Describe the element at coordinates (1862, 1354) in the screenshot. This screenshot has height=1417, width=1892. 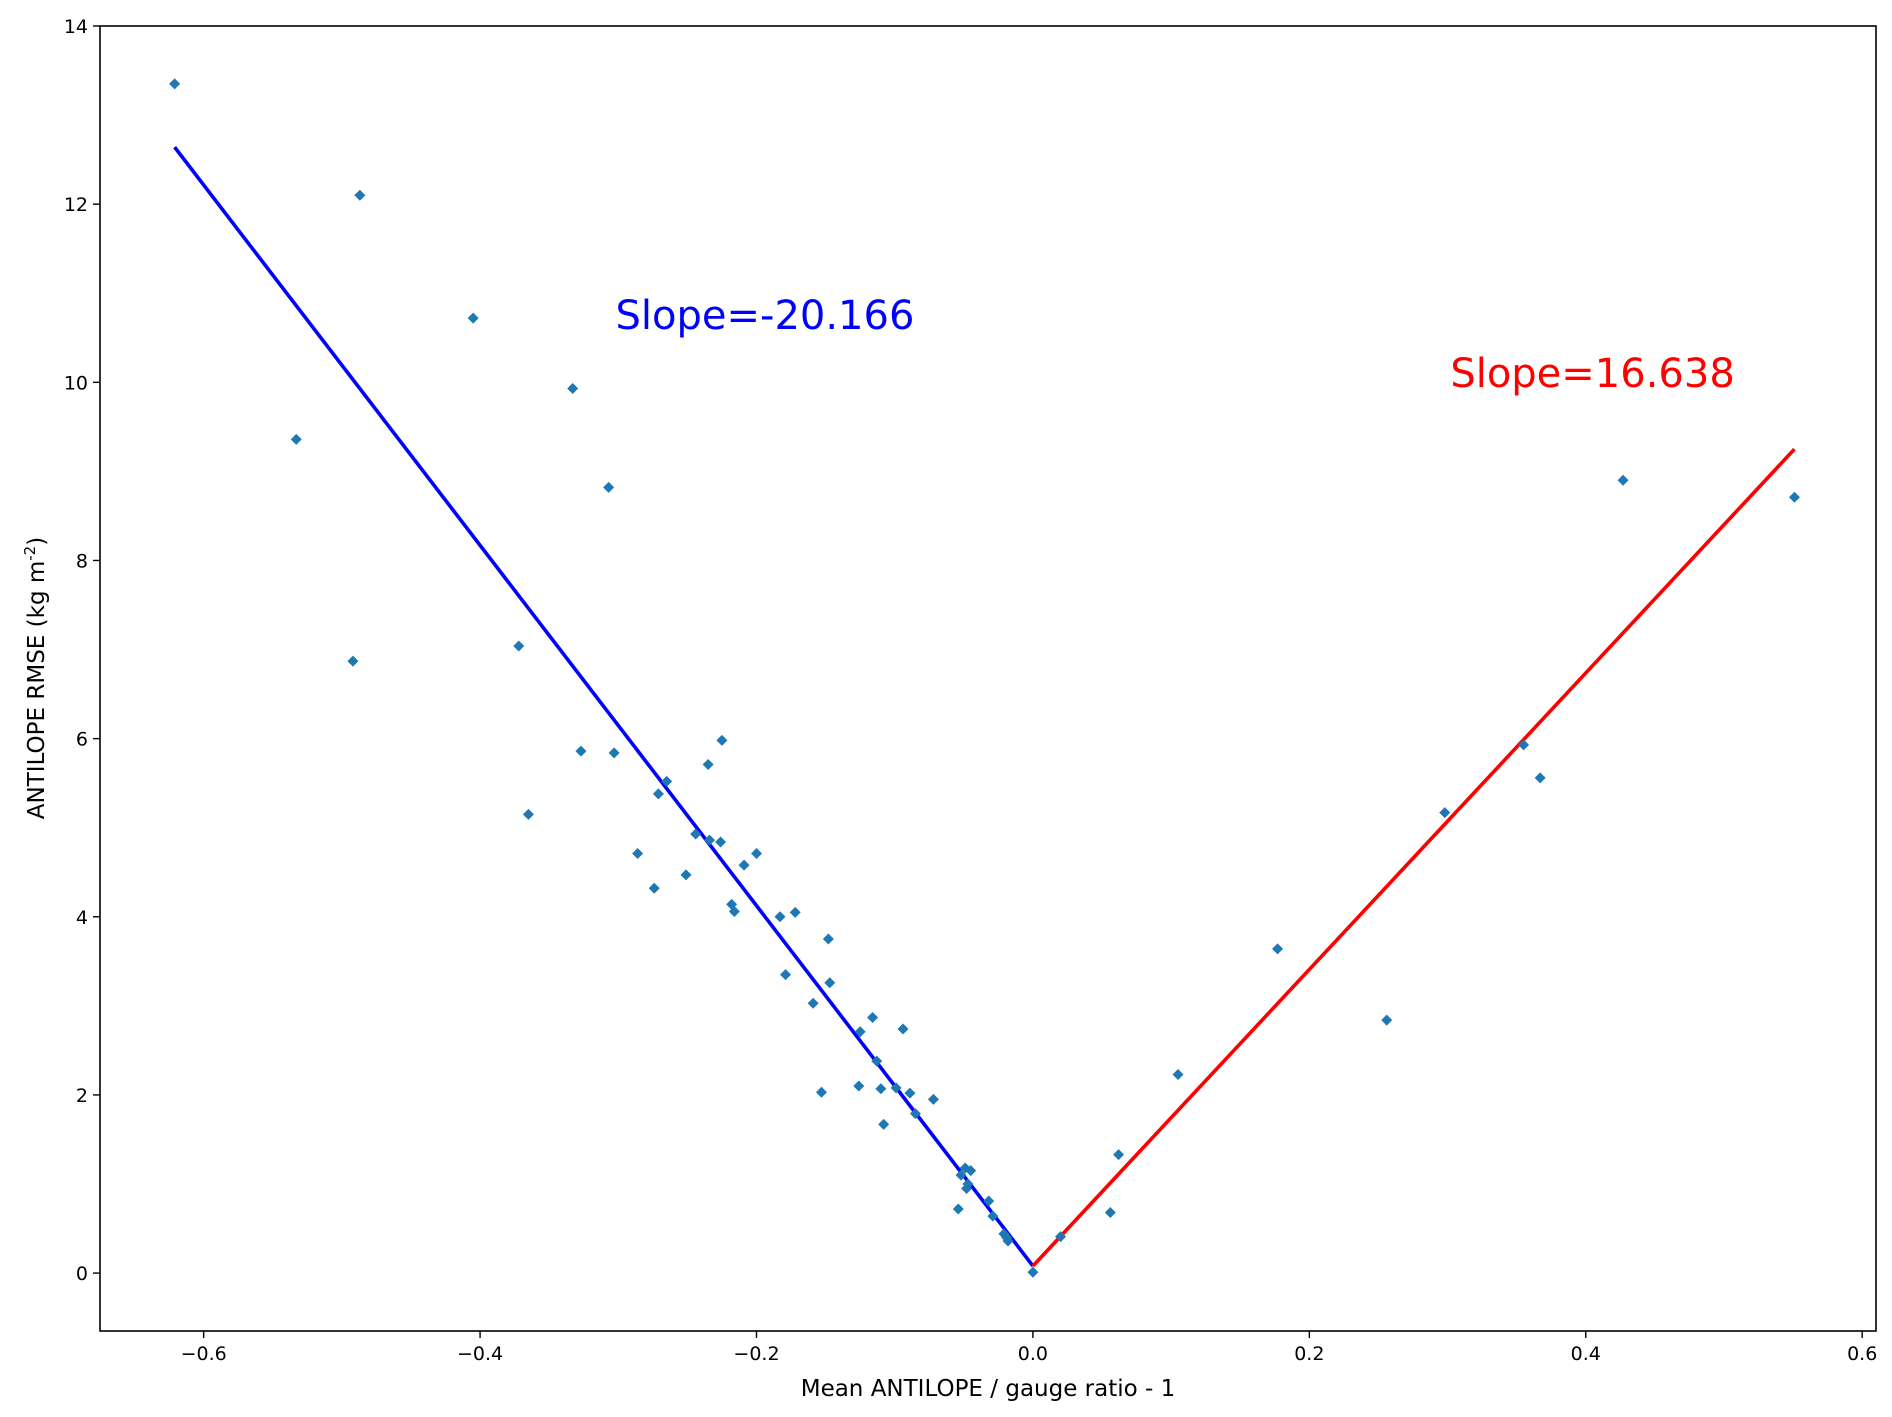
I see `x-tick-label: 0.6` at that location.